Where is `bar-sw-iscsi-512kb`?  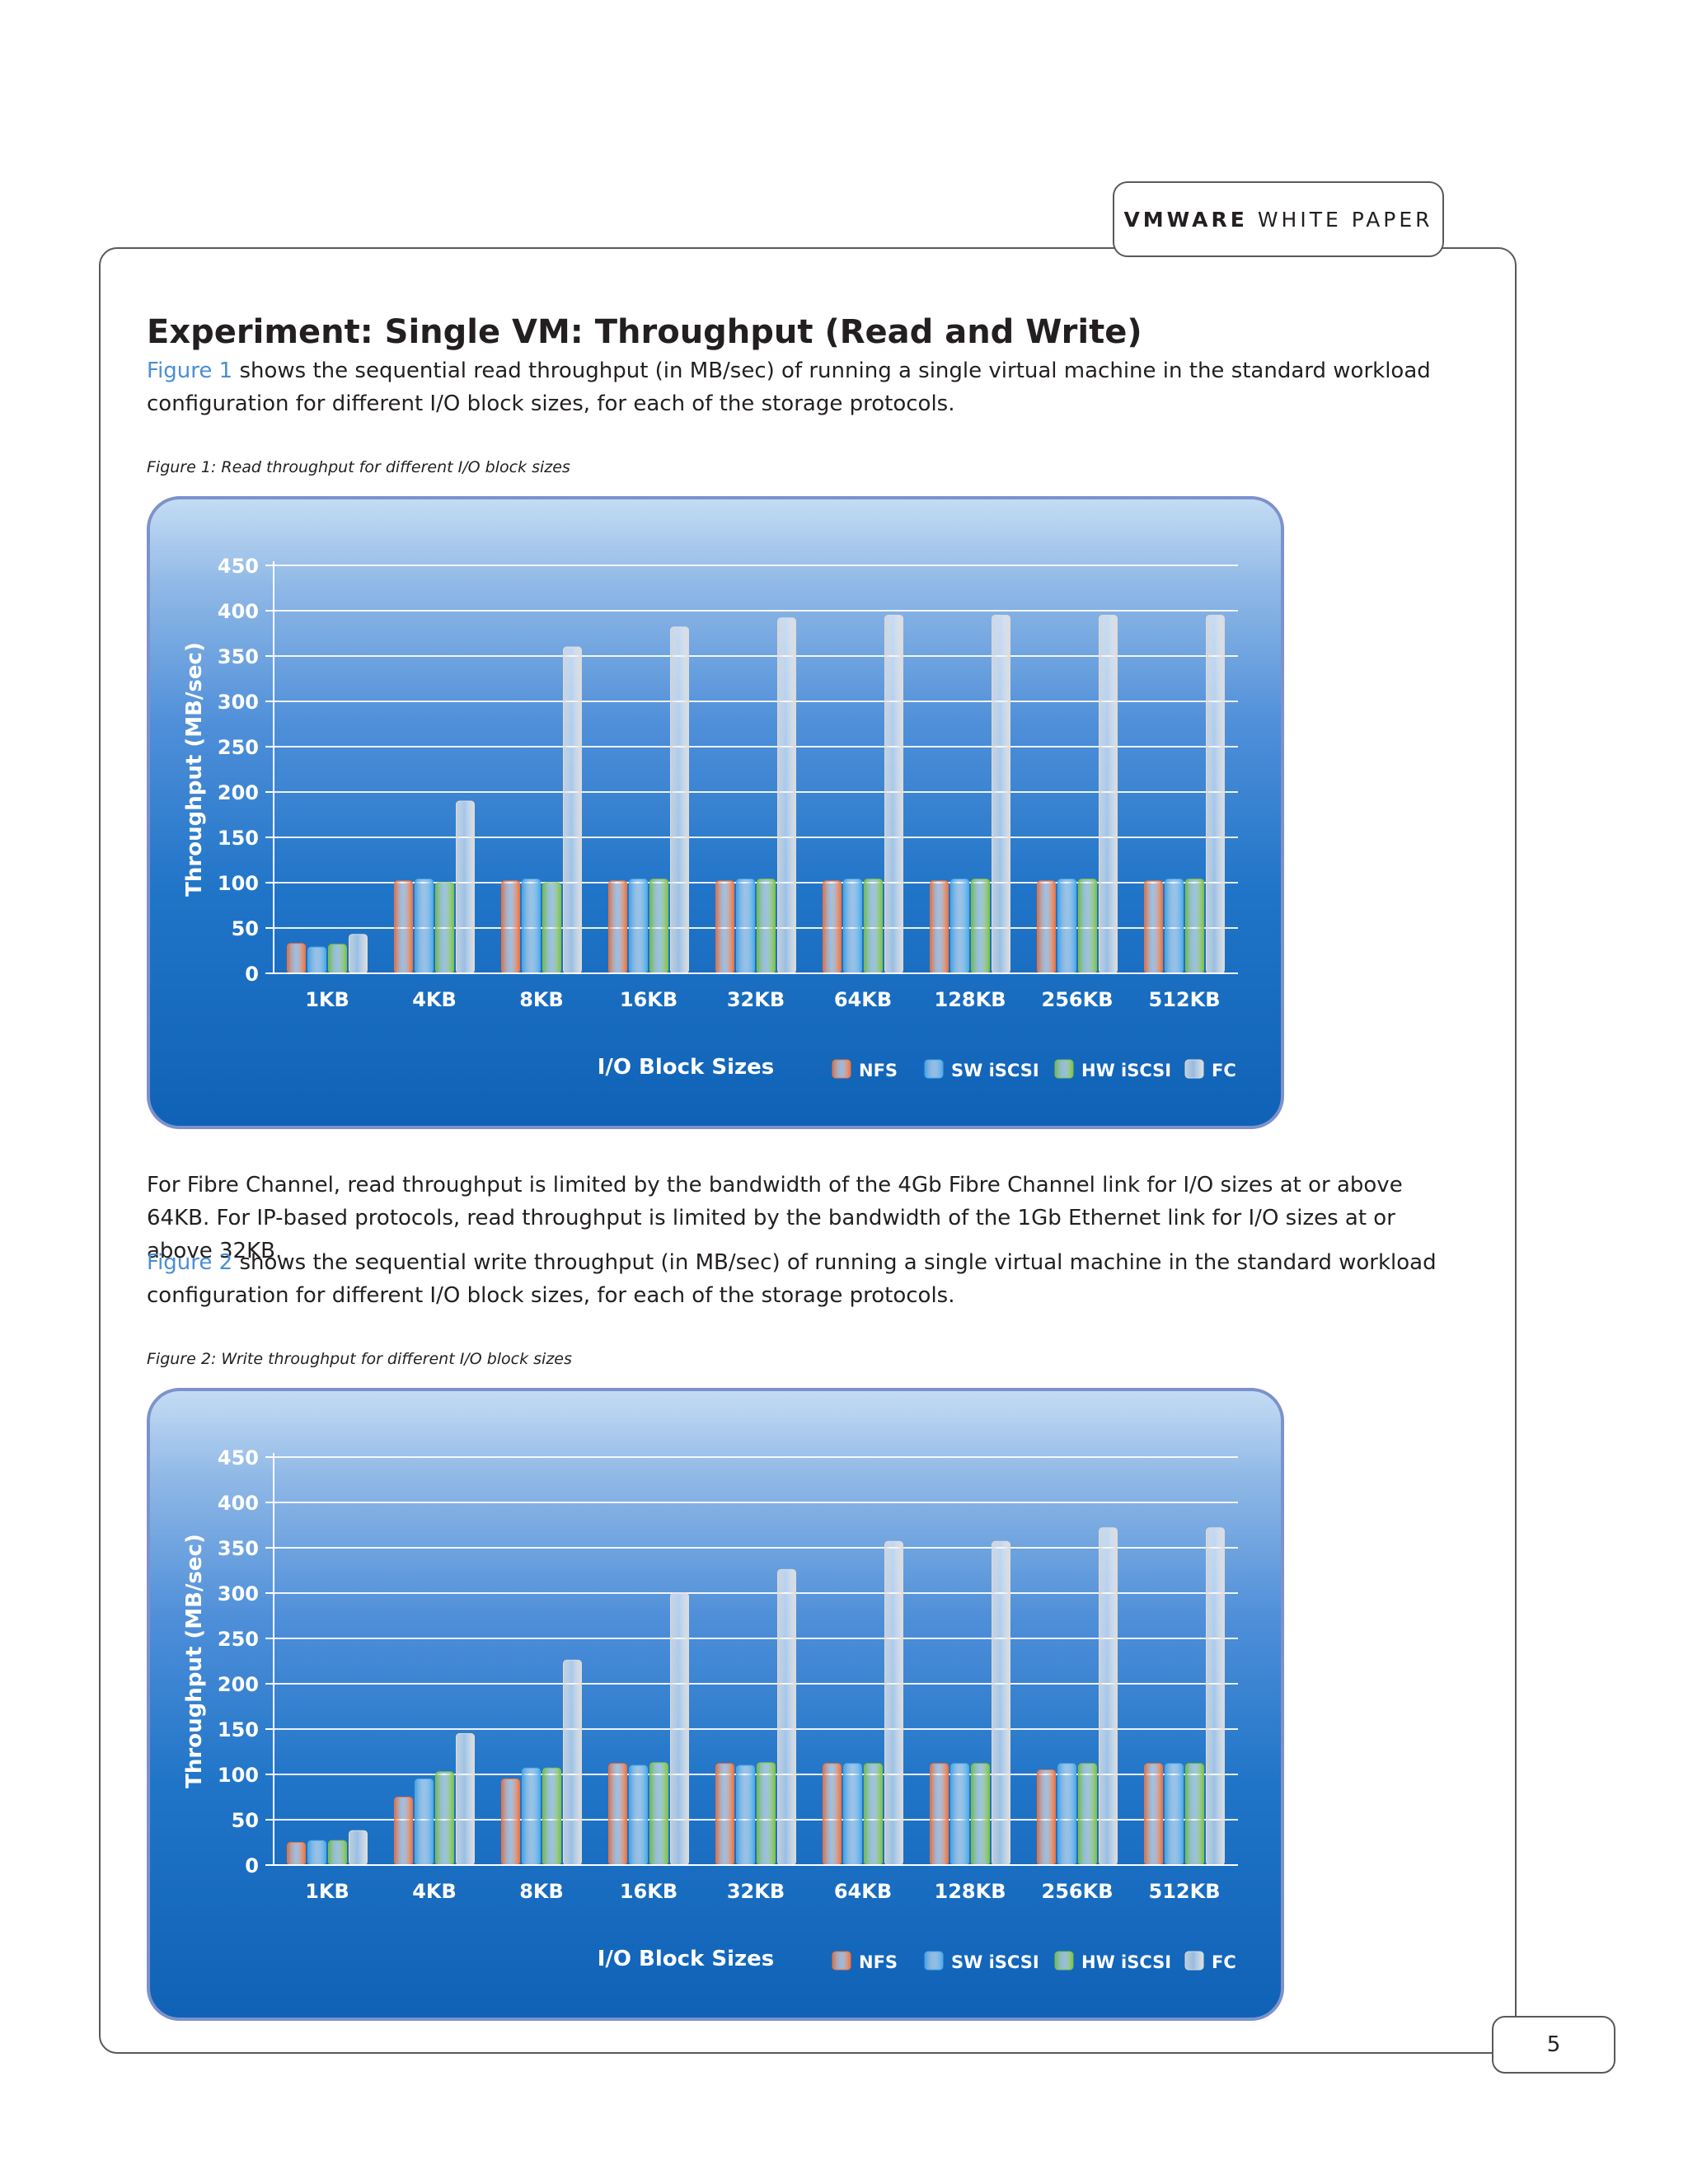 bar-sw-iscsi-512kb is located at coordinates (1174, 926).